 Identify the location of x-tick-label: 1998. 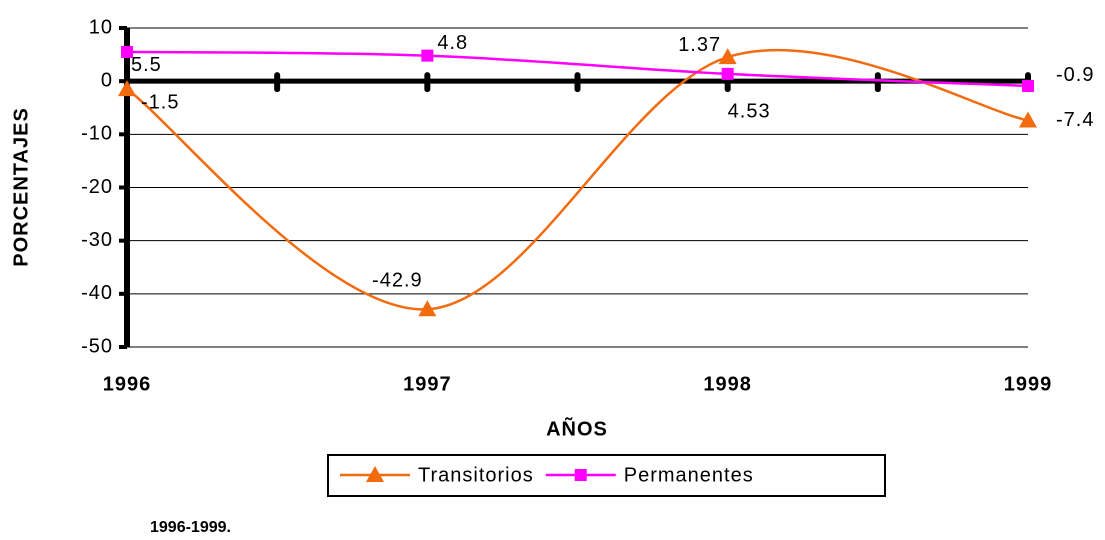
(727, 384).